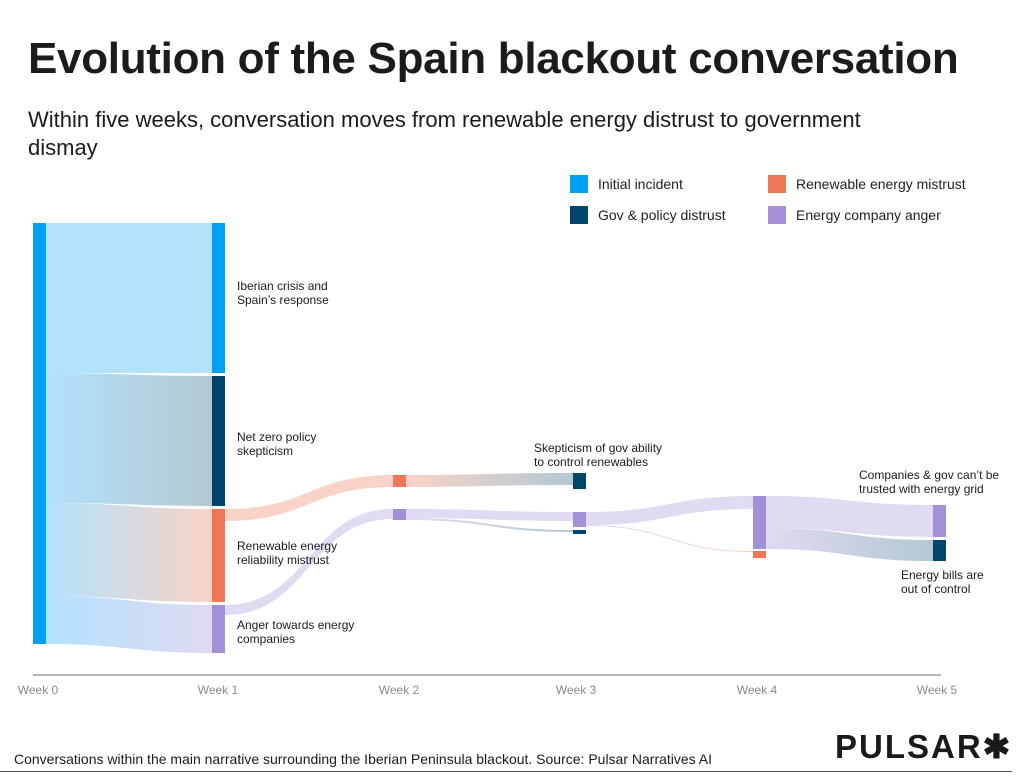  What do you see at coordinates (881, 184) in the screenshot?
I see `legend-label: Renewable energy mistrust` at bounding box center [881, 184].